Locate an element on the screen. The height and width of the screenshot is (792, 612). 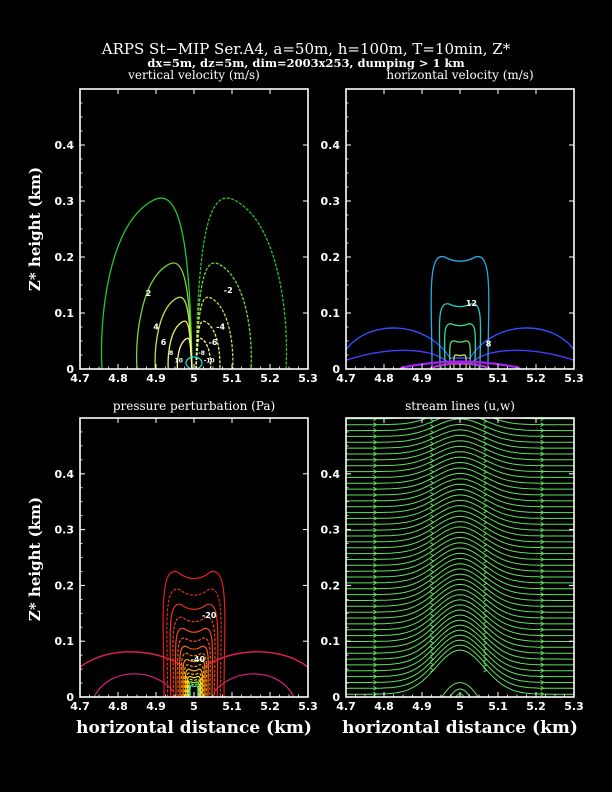
x-tick-label: 4.9 is located at coordinates (156, 378).